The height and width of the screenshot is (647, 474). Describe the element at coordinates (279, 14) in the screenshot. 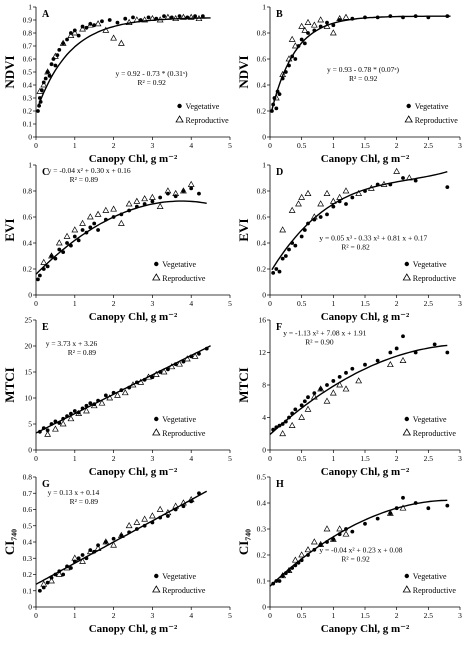

I see `panel-letter: B` at that location.